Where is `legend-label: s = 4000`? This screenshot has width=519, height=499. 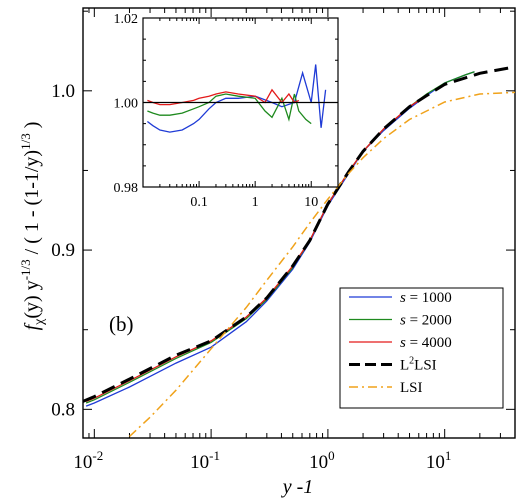
legend-label: s = 4000 is located at coordinates (426, 343).